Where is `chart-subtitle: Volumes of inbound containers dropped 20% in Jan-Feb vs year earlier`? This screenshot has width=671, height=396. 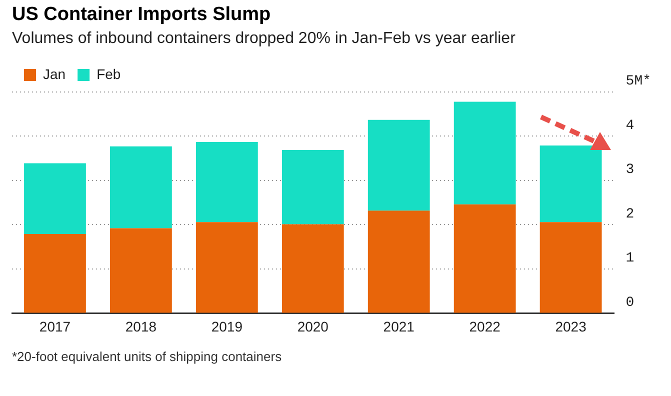 chart-subtitle: Volumes of inbound containers dropped 20% in Jan-Feb vs year earlier is located at coordinates (264, 39).